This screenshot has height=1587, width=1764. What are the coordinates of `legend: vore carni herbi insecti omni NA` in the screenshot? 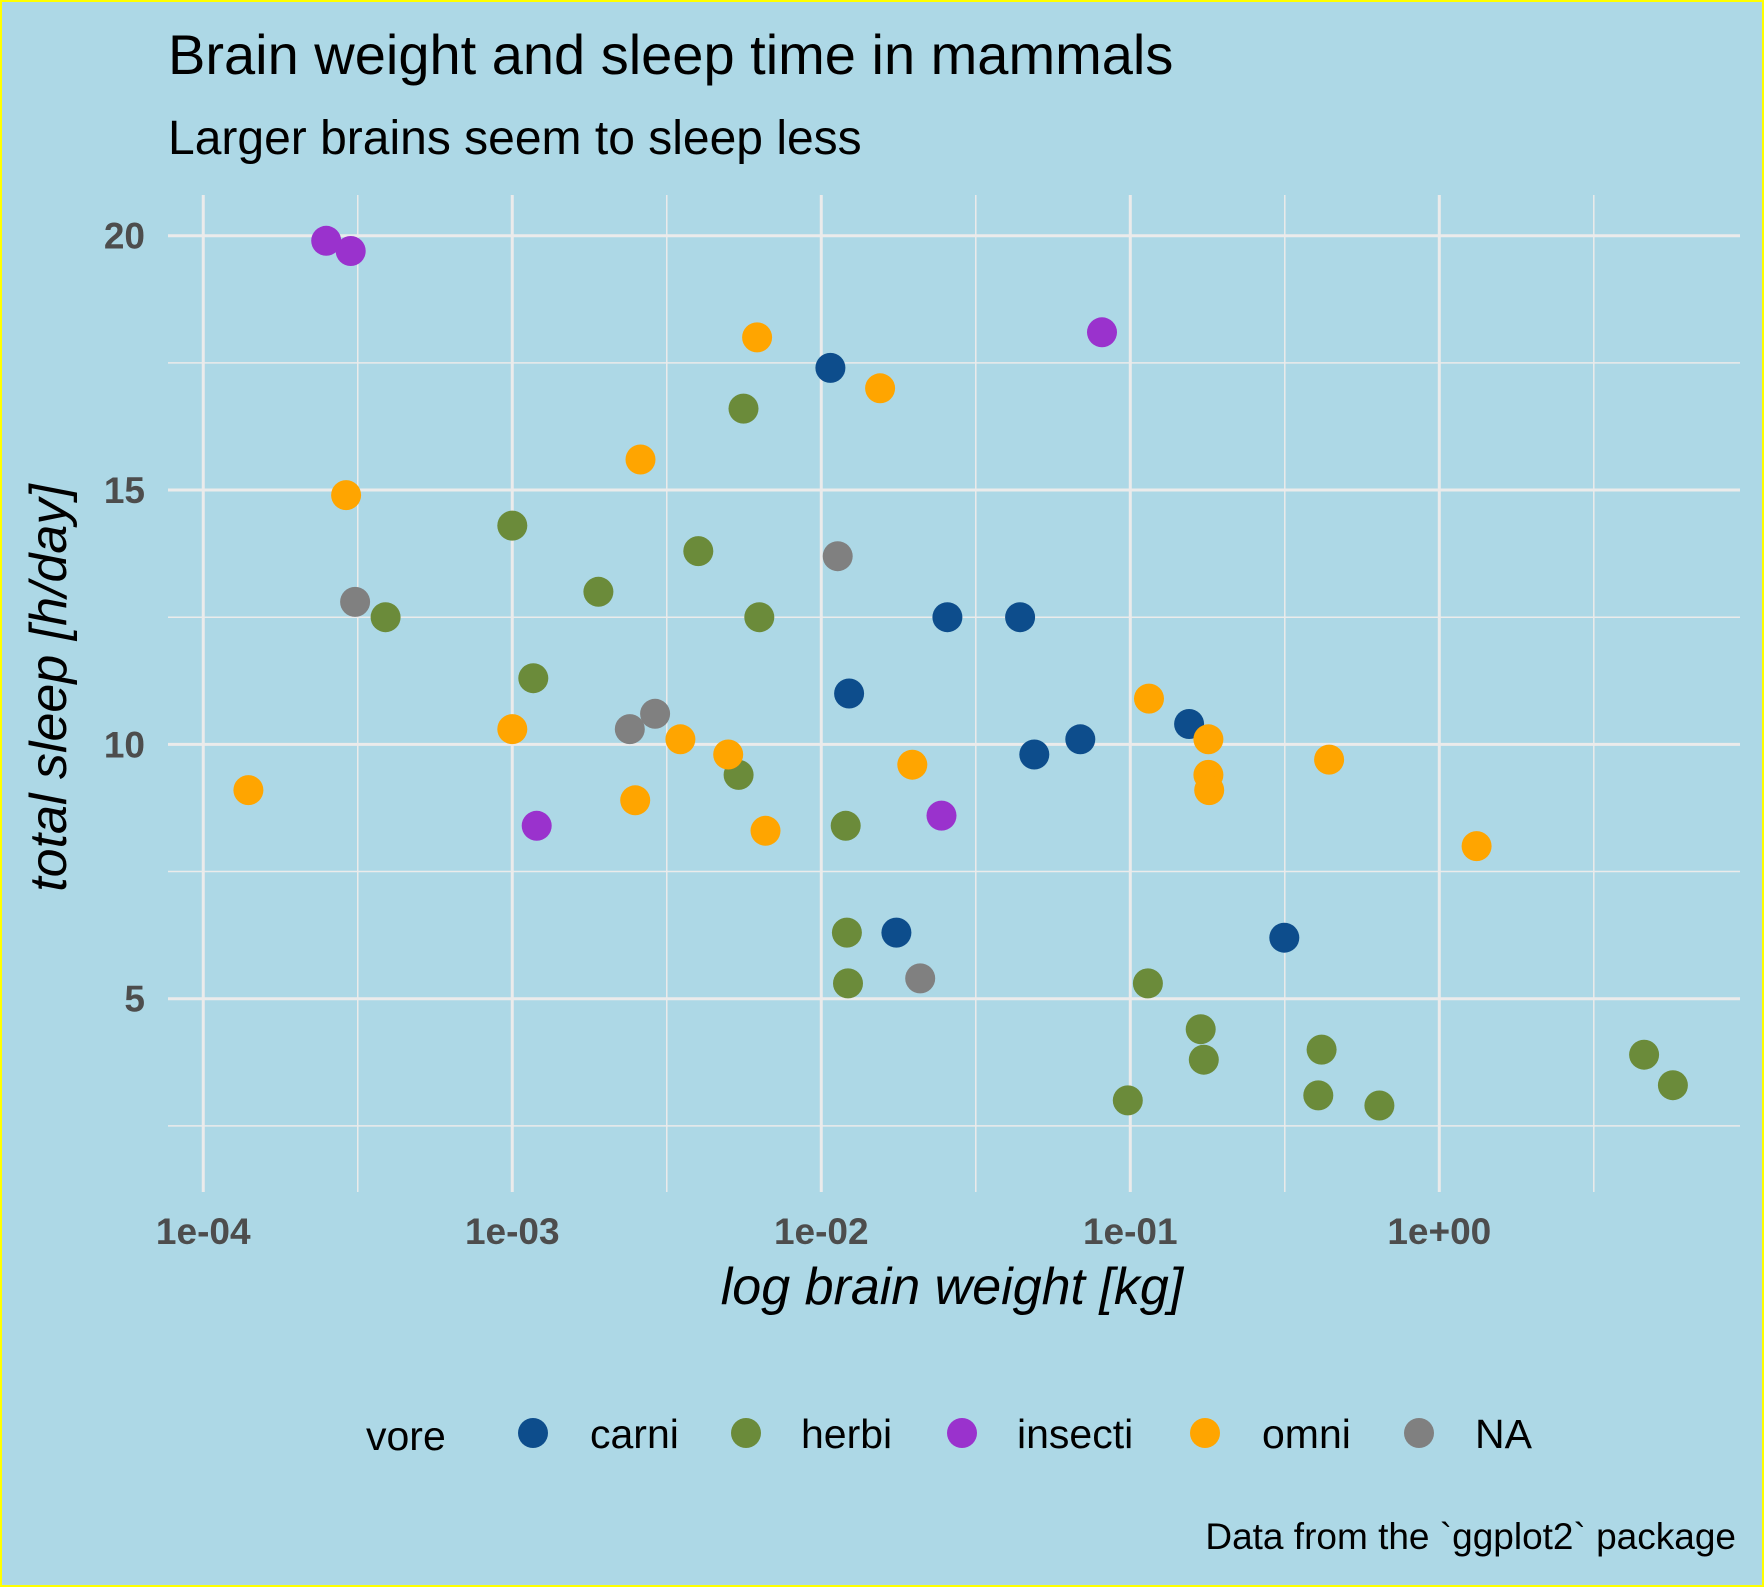 It's located at (949, 1435).